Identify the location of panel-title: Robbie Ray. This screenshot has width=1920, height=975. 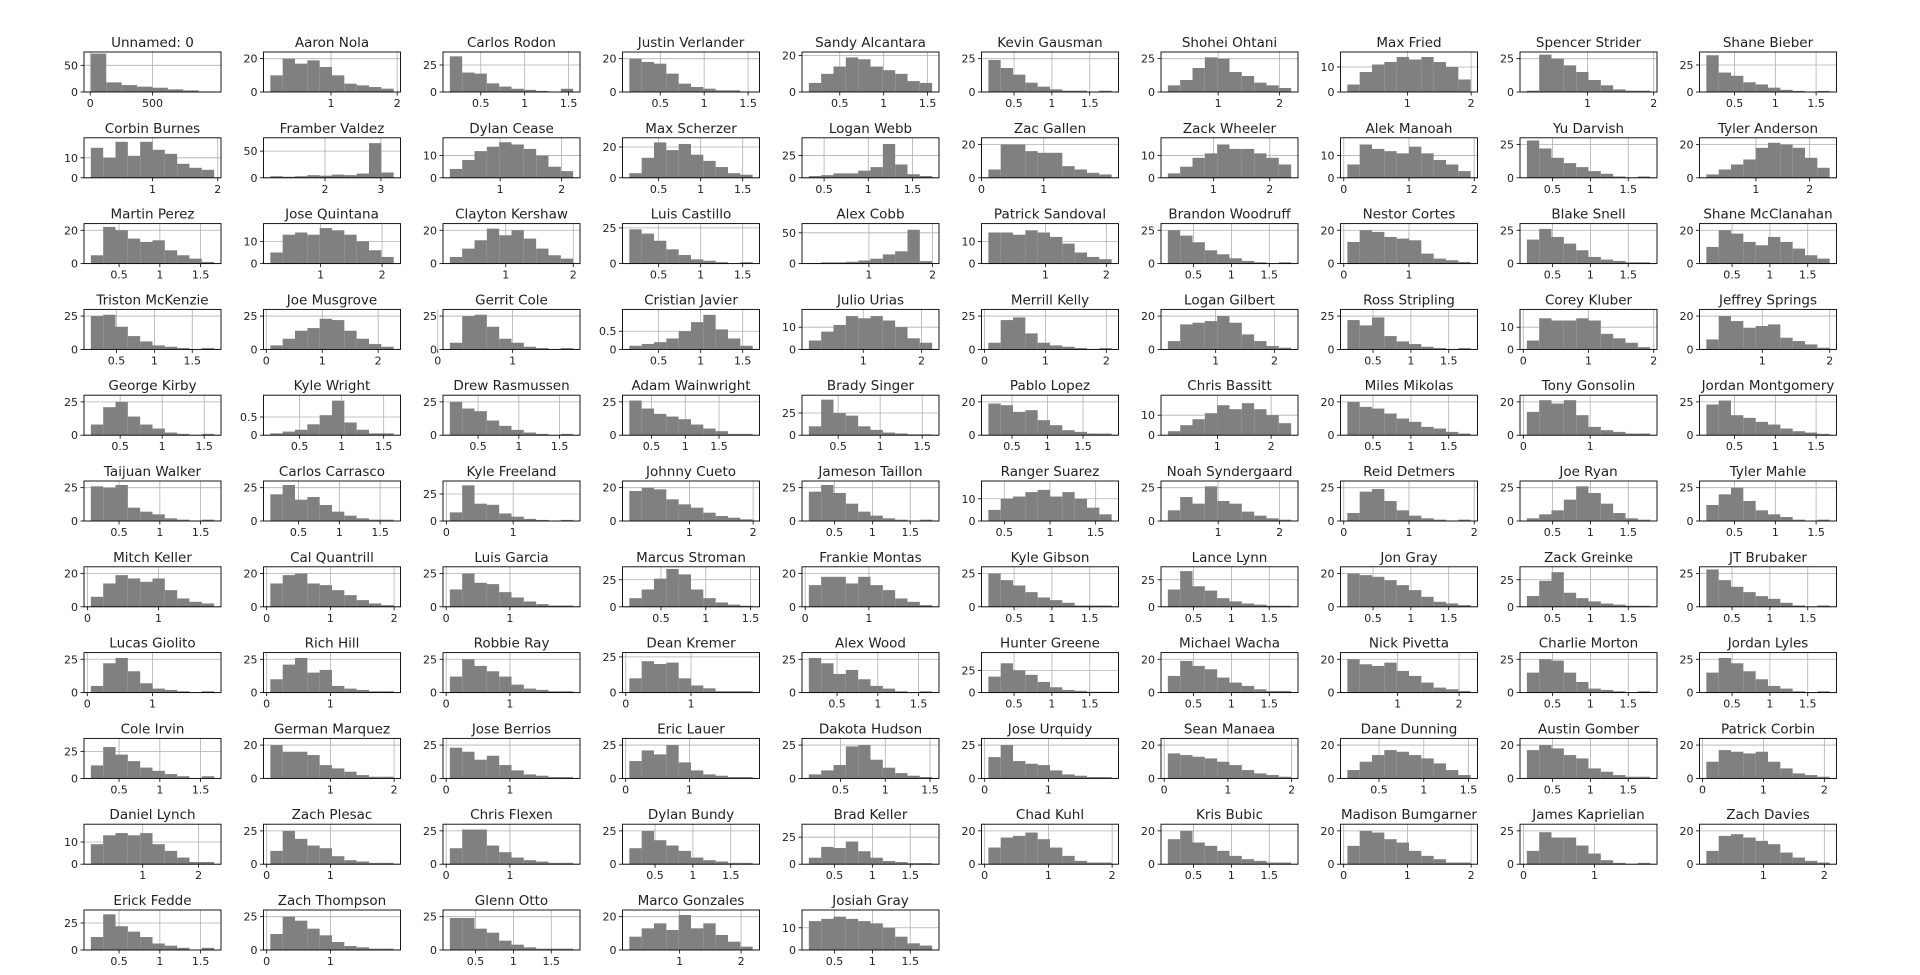
(512, 644).